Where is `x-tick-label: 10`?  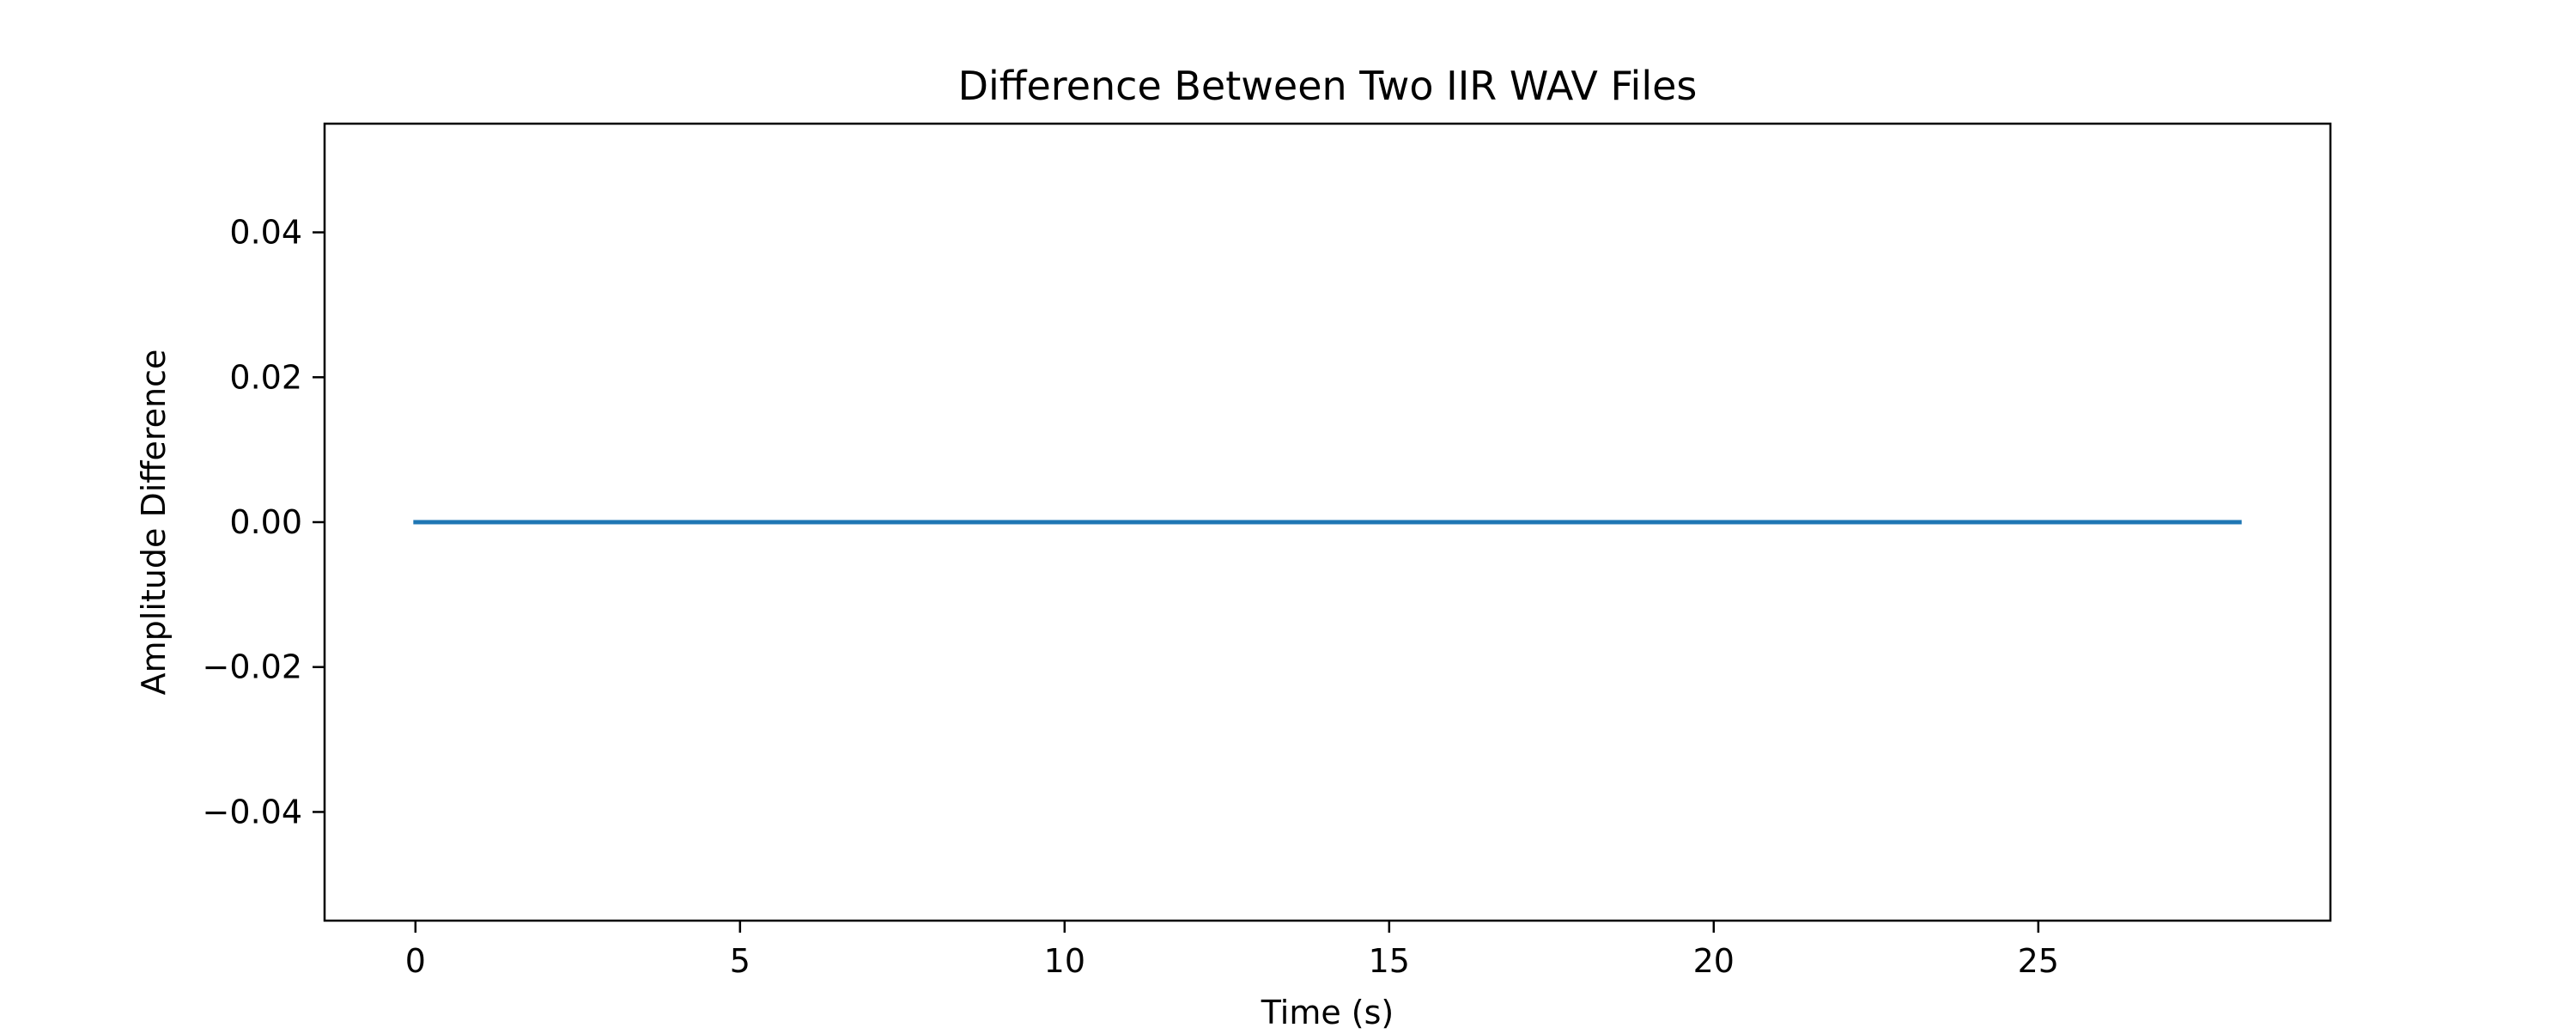 x-tick-label: 10 is located at coordinates (1064, 961).